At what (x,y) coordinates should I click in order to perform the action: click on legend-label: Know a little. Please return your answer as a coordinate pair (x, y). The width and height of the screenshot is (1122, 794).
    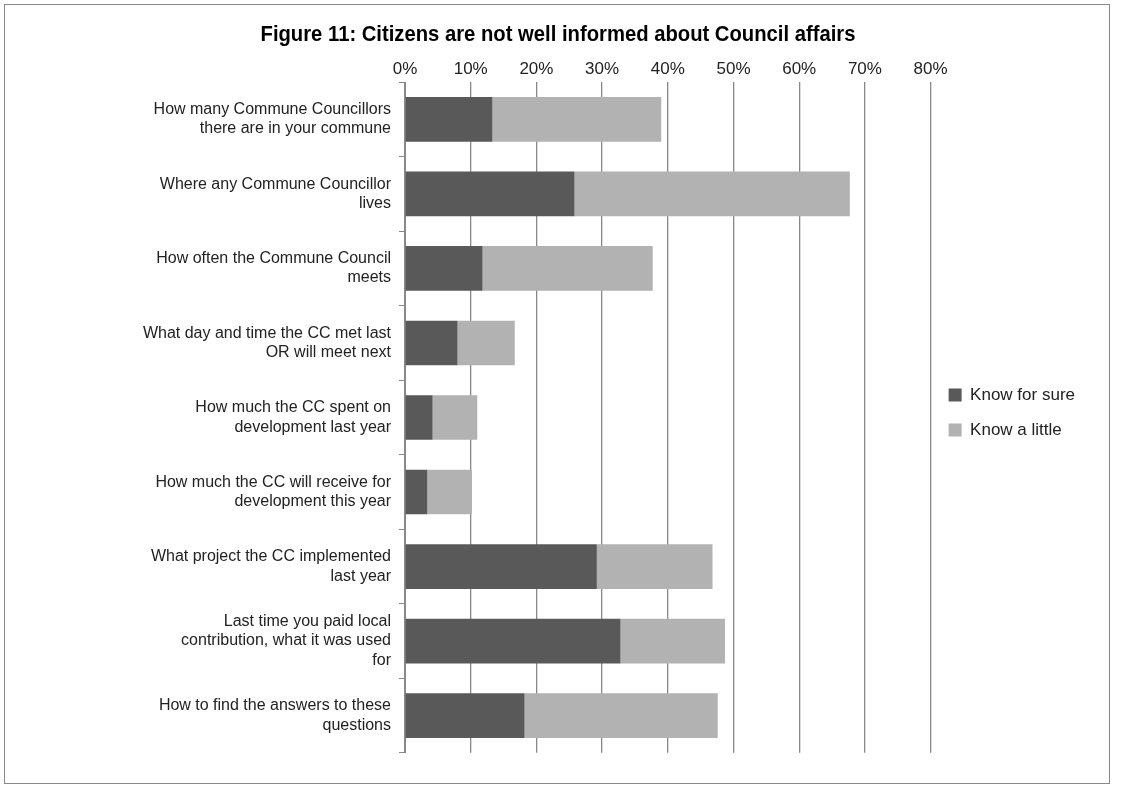
    Looking at the image, I should click on (1016, 429).